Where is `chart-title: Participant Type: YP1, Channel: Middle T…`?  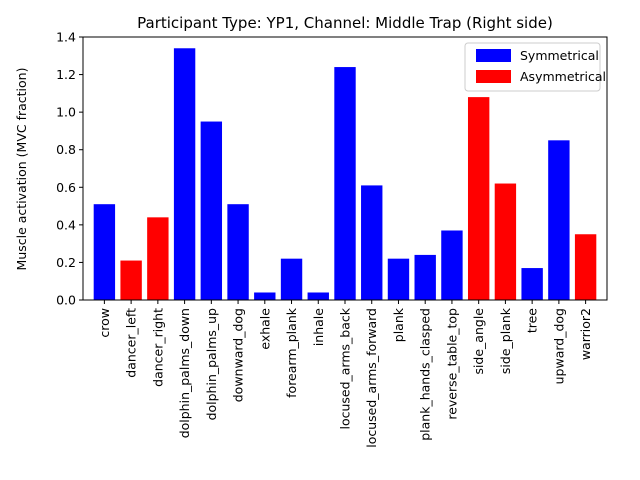
chart-title: Participant Type: YP1, Channel: Middle T… is located at coordinates (345, 23).